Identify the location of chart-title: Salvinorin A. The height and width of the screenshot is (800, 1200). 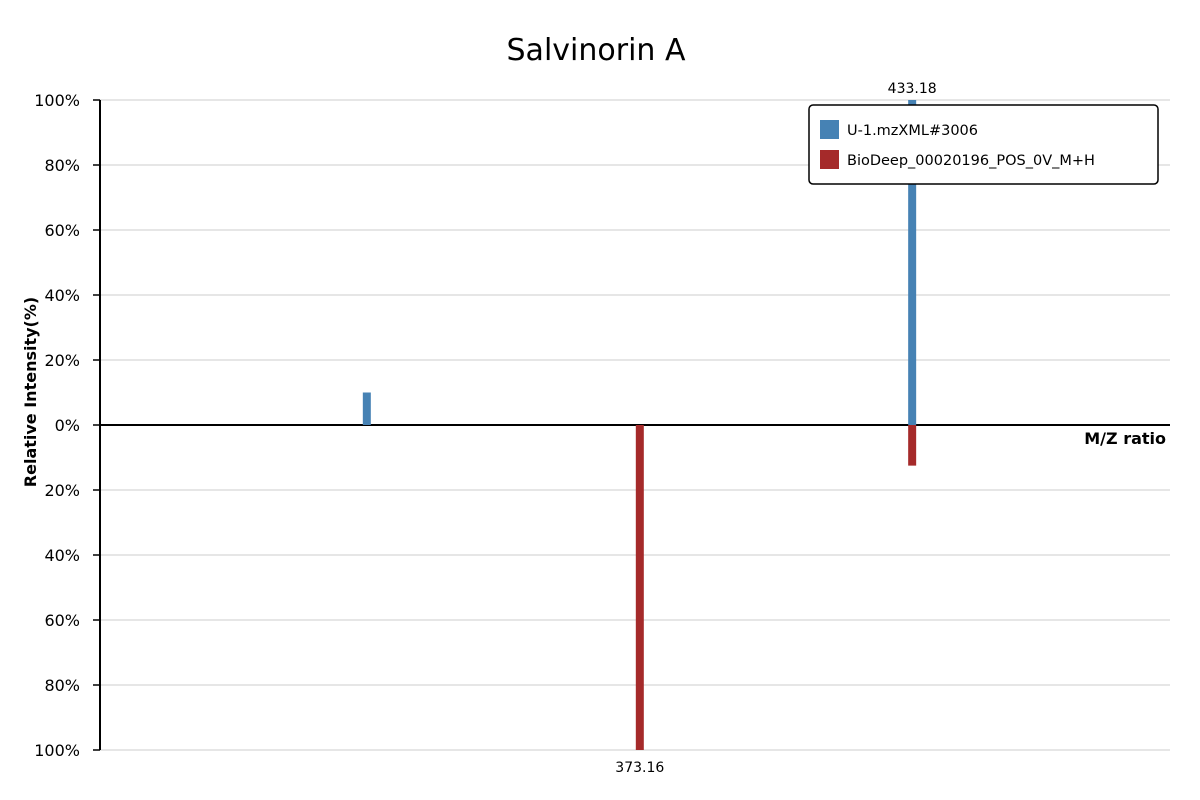
(596, 50).